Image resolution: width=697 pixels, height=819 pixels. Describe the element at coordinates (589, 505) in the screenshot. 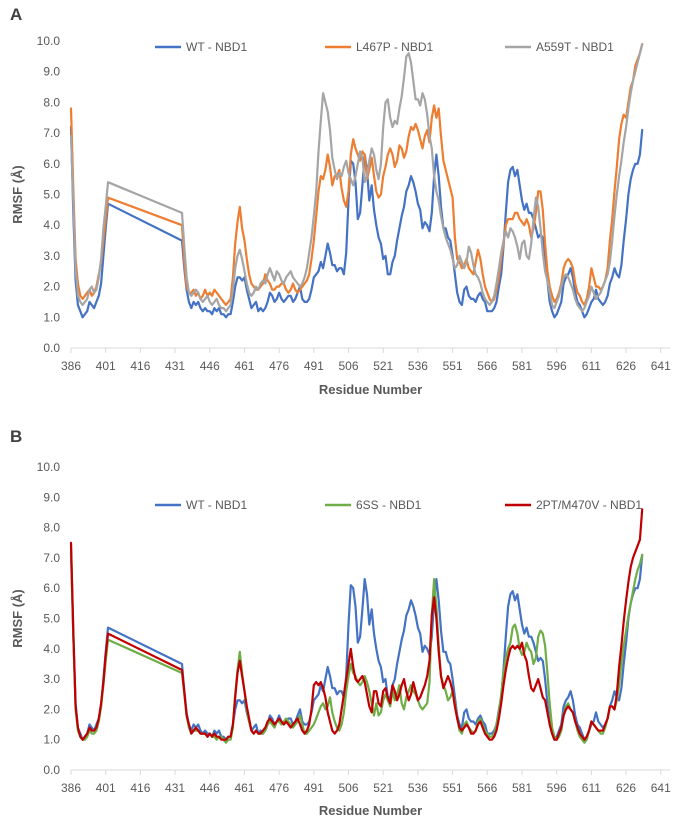

I see `legend-label: 2PT/M470V - NBD1` at that location.